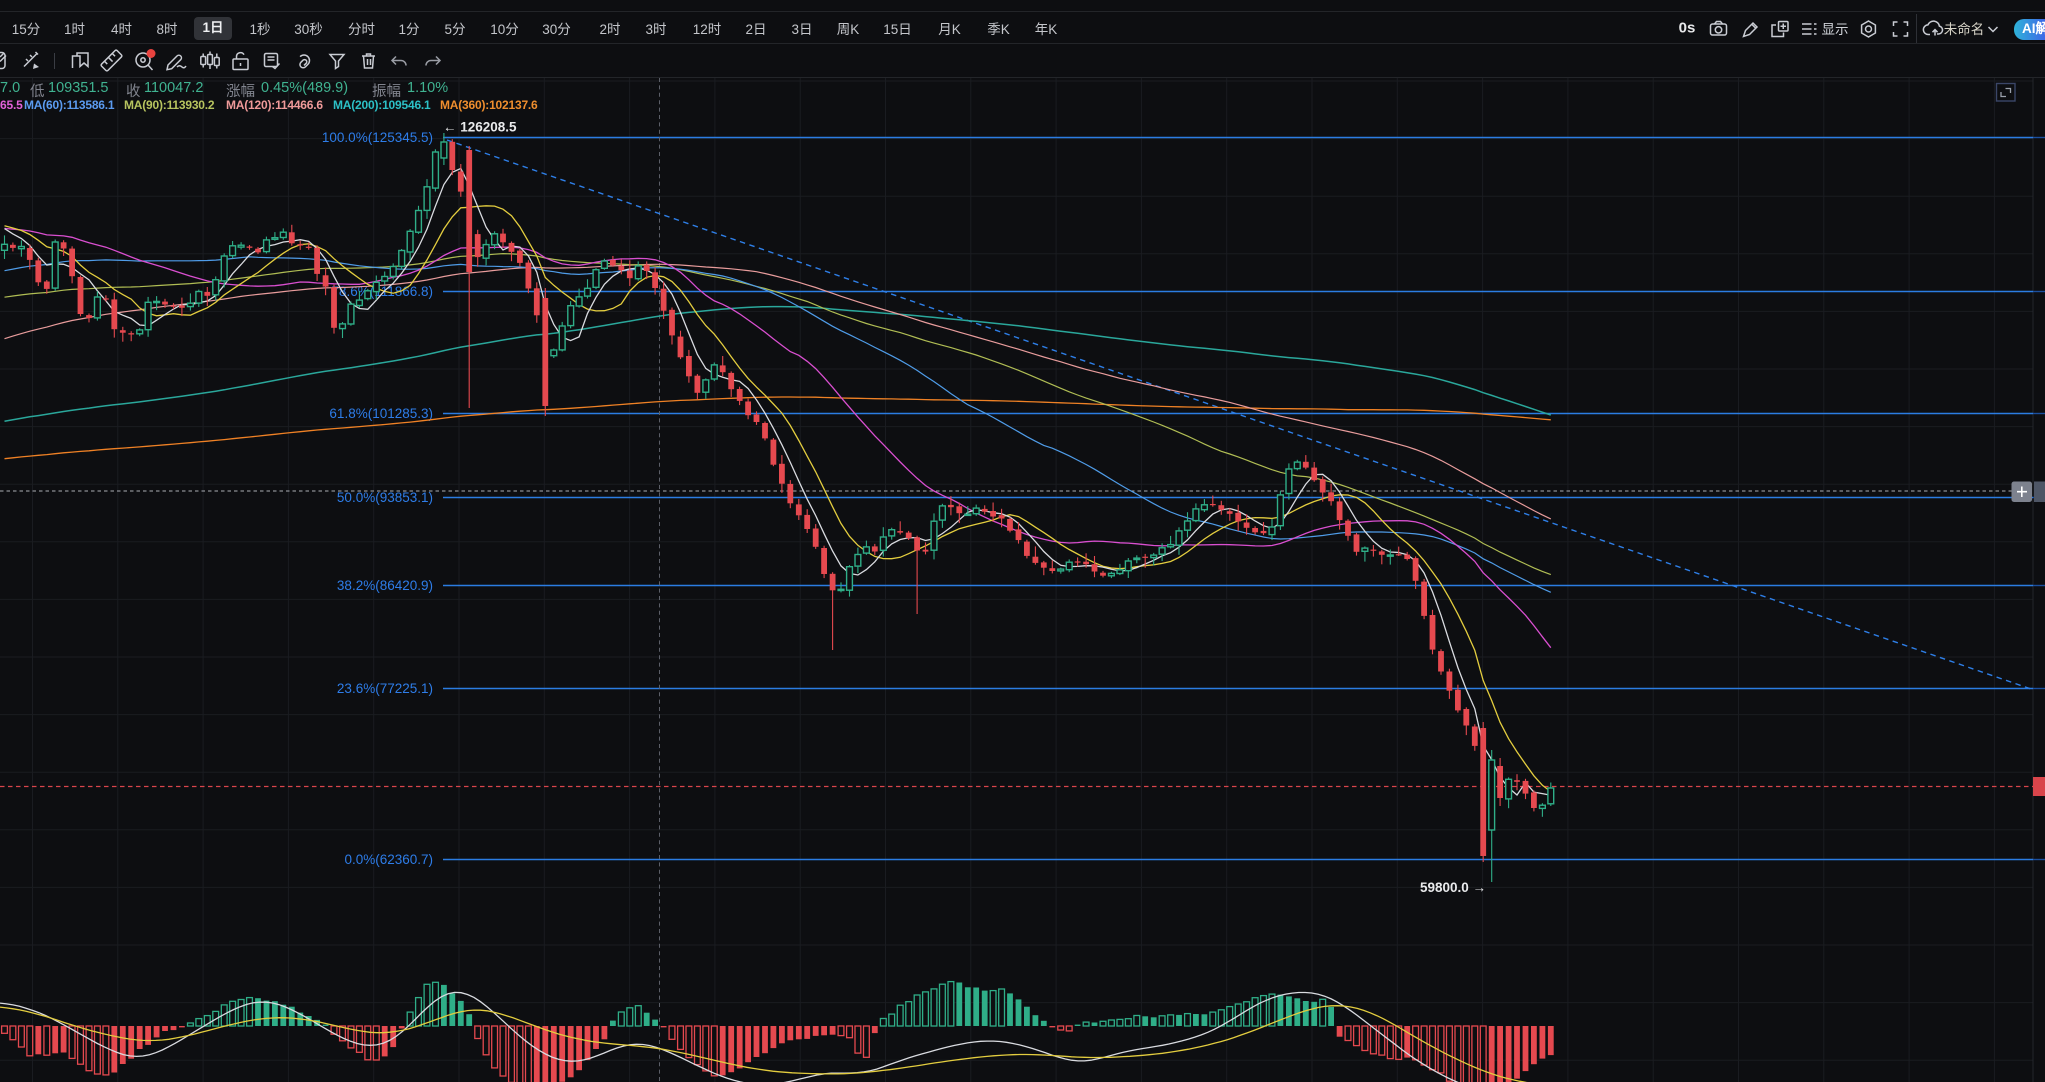 This screenshot has height=1082, width=2045. What do you see at coordinates (1453, 887) in the screenshot?
I see `svg-text: 59800.0 →` at bounding box center [1453, 887].